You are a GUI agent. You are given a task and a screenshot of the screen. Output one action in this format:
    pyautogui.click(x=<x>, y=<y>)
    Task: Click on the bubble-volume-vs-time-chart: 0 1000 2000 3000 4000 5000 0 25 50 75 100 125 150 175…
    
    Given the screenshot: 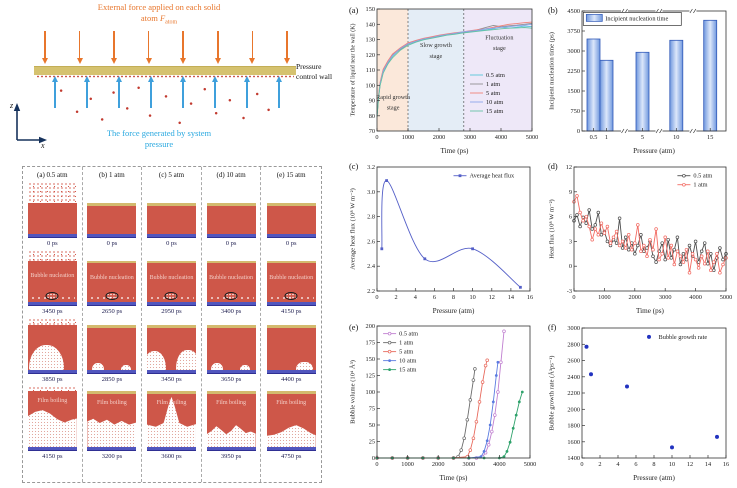 What is the action you would take?
    pyautogui.click(x=443, y=402)
    